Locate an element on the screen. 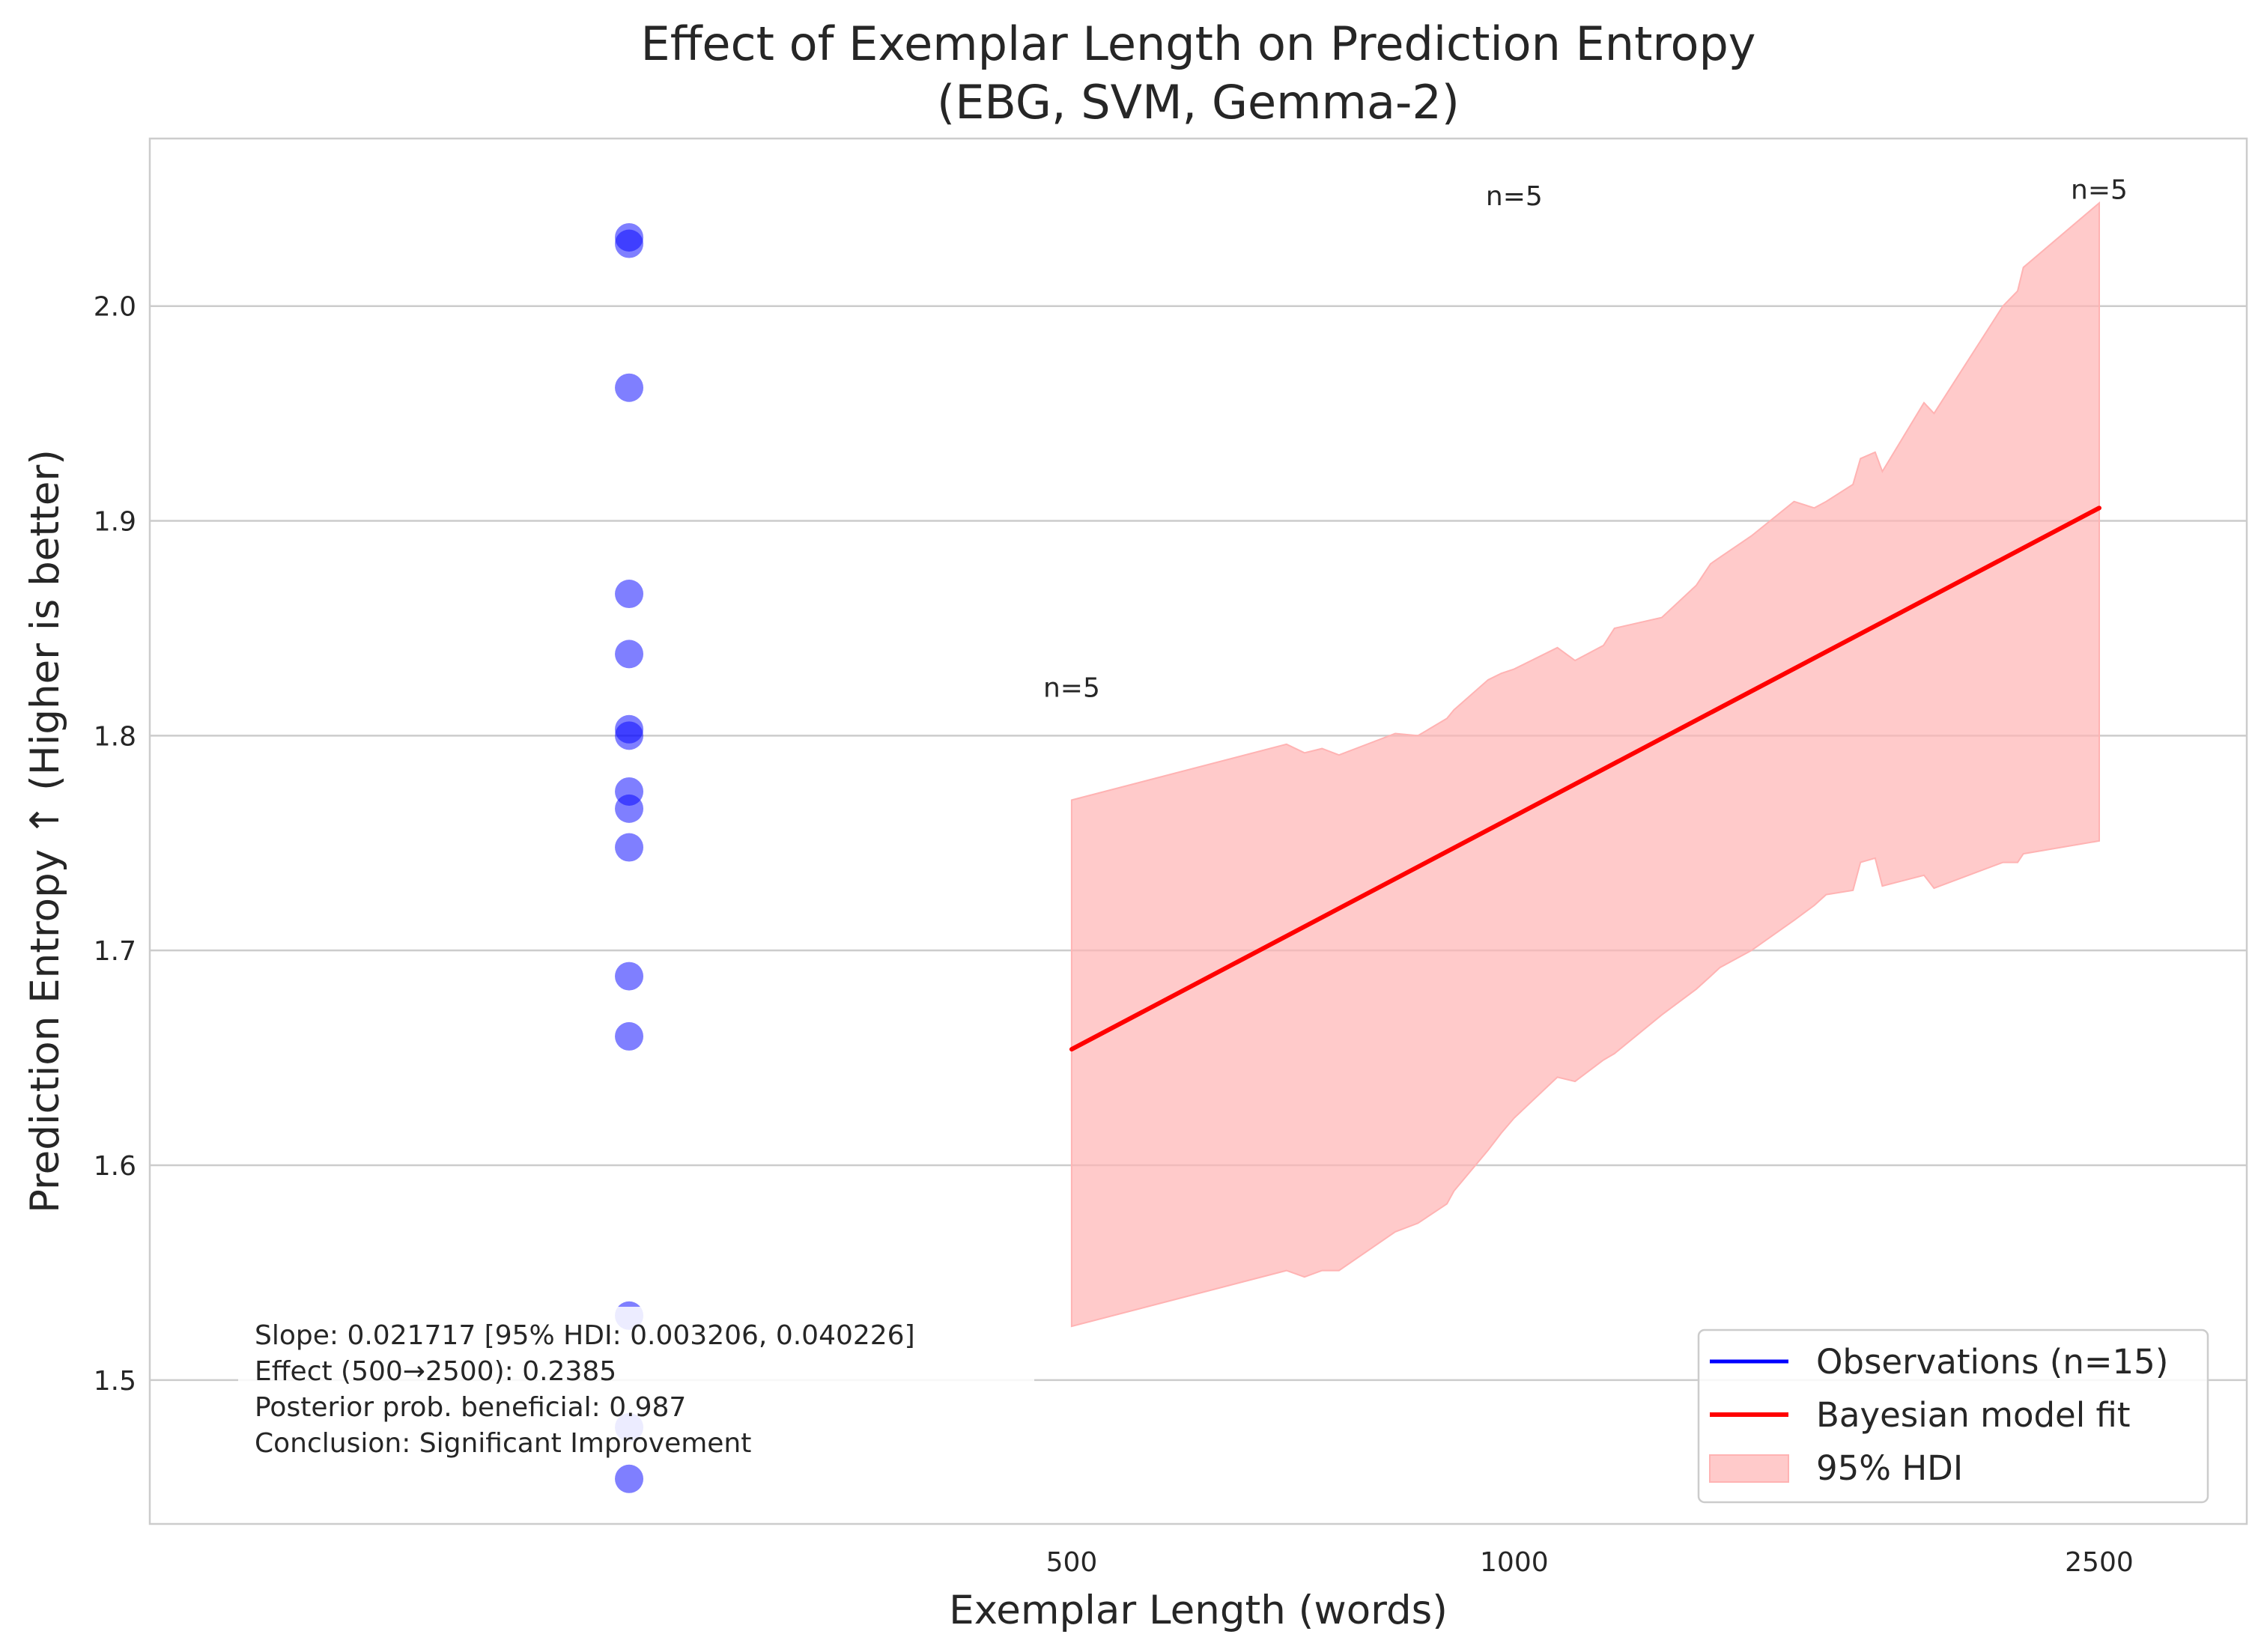  legend-frame is located at coordinates (1953, 1416).